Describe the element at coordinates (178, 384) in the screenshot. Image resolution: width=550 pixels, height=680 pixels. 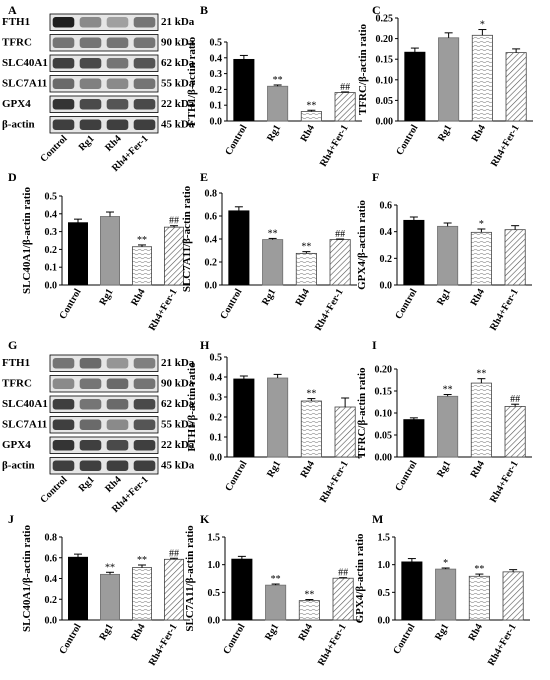
I see `band-kda: 90 kDa` at that location.